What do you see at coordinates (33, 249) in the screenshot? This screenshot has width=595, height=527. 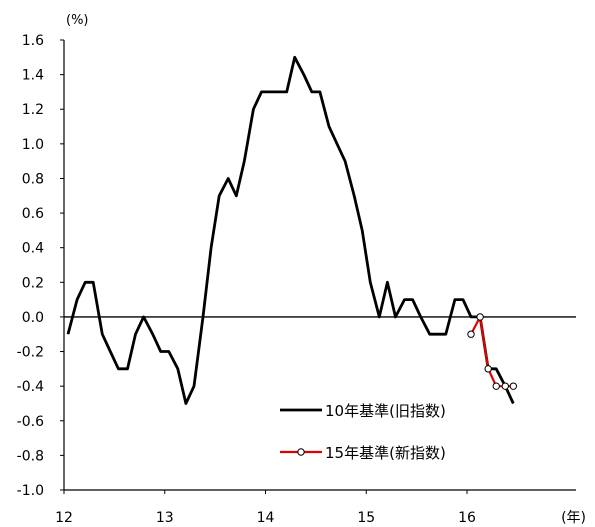 I see `y-tick-label: 0.4` at bounding box center [33, 249].